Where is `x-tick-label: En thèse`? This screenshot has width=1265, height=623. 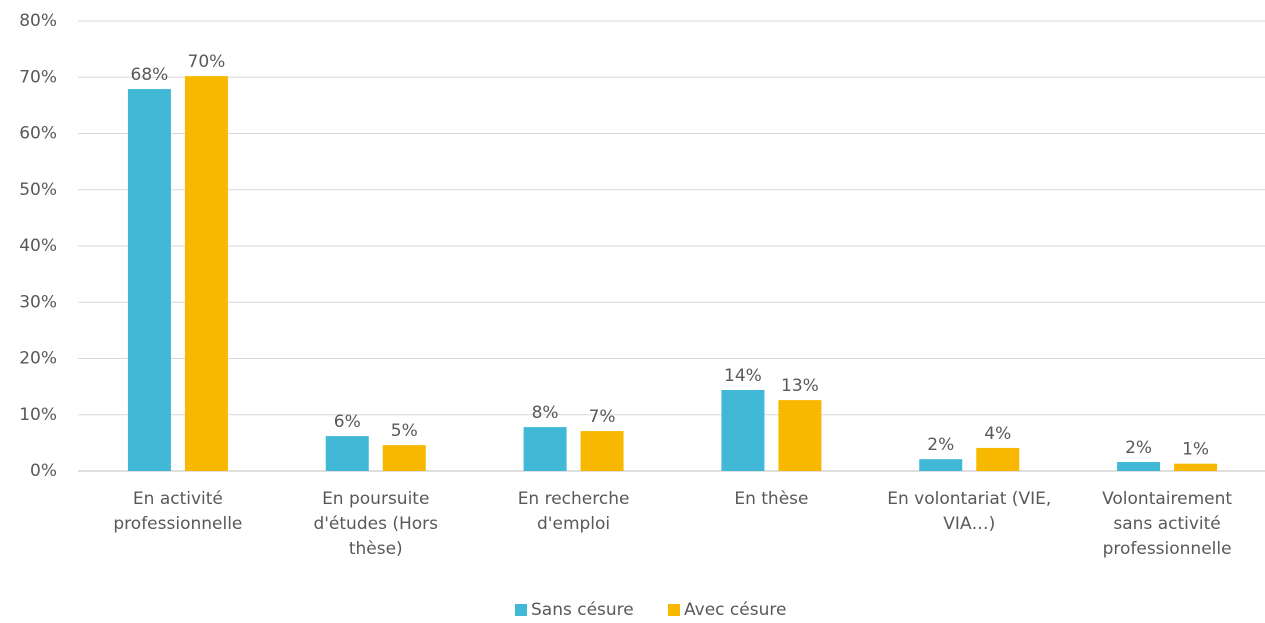
x-tick-label: En thèse is located at coordinates (771, 499).